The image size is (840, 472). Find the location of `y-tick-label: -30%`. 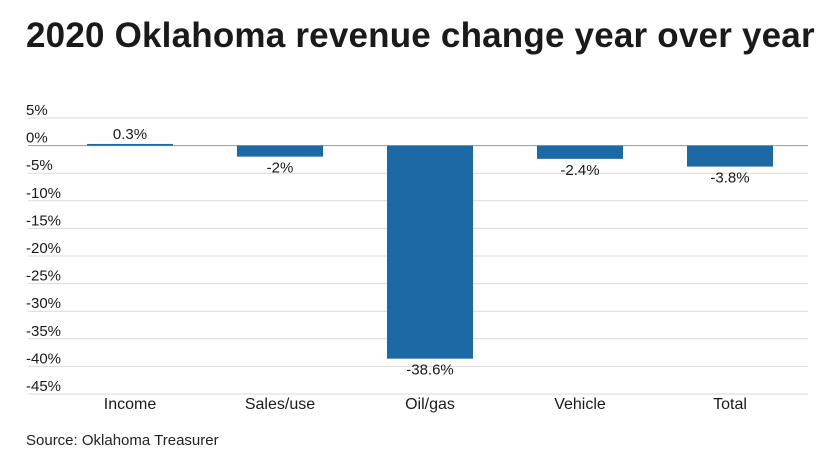

y-tick-label: -30% is located at coordinates (43, 303).